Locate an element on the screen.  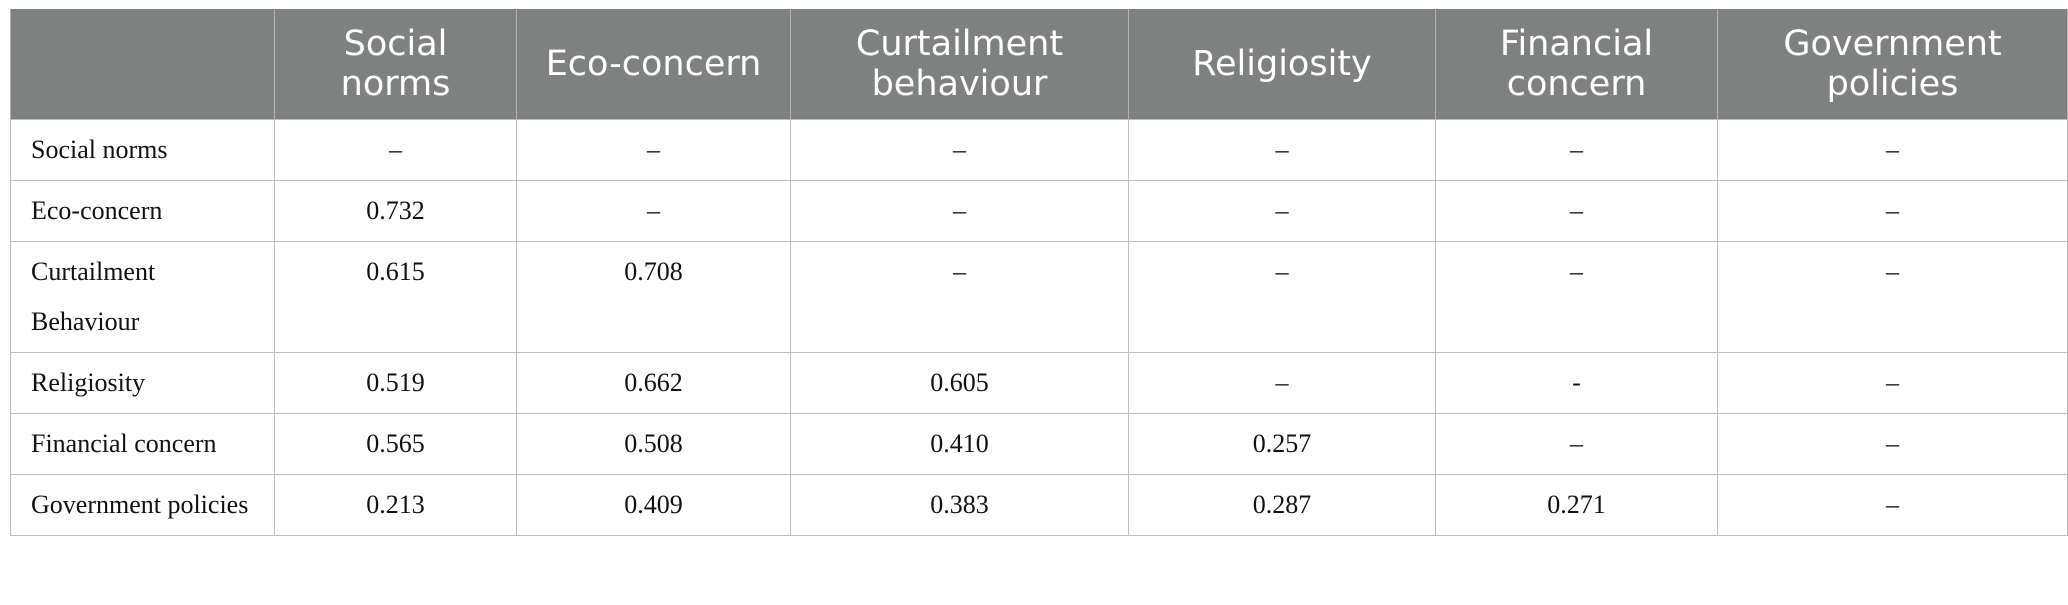
column-header: Eco-concern is located at coordinates (653, 64).